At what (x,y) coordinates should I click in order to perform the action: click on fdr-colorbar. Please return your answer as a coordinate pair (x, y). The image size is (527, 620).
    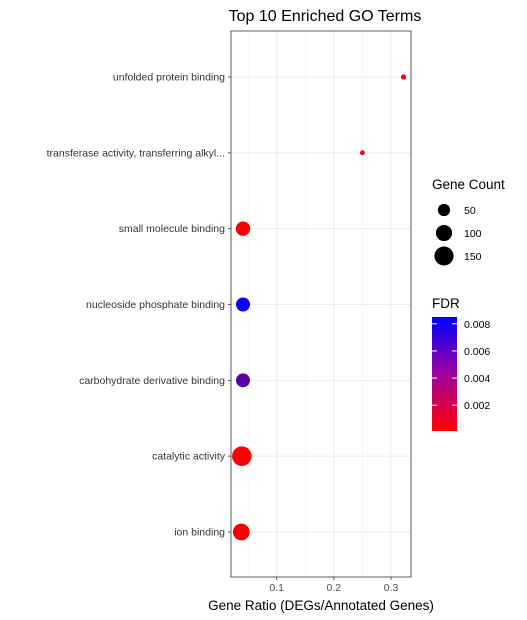
    Looking at the image, I should click on (444, 374).